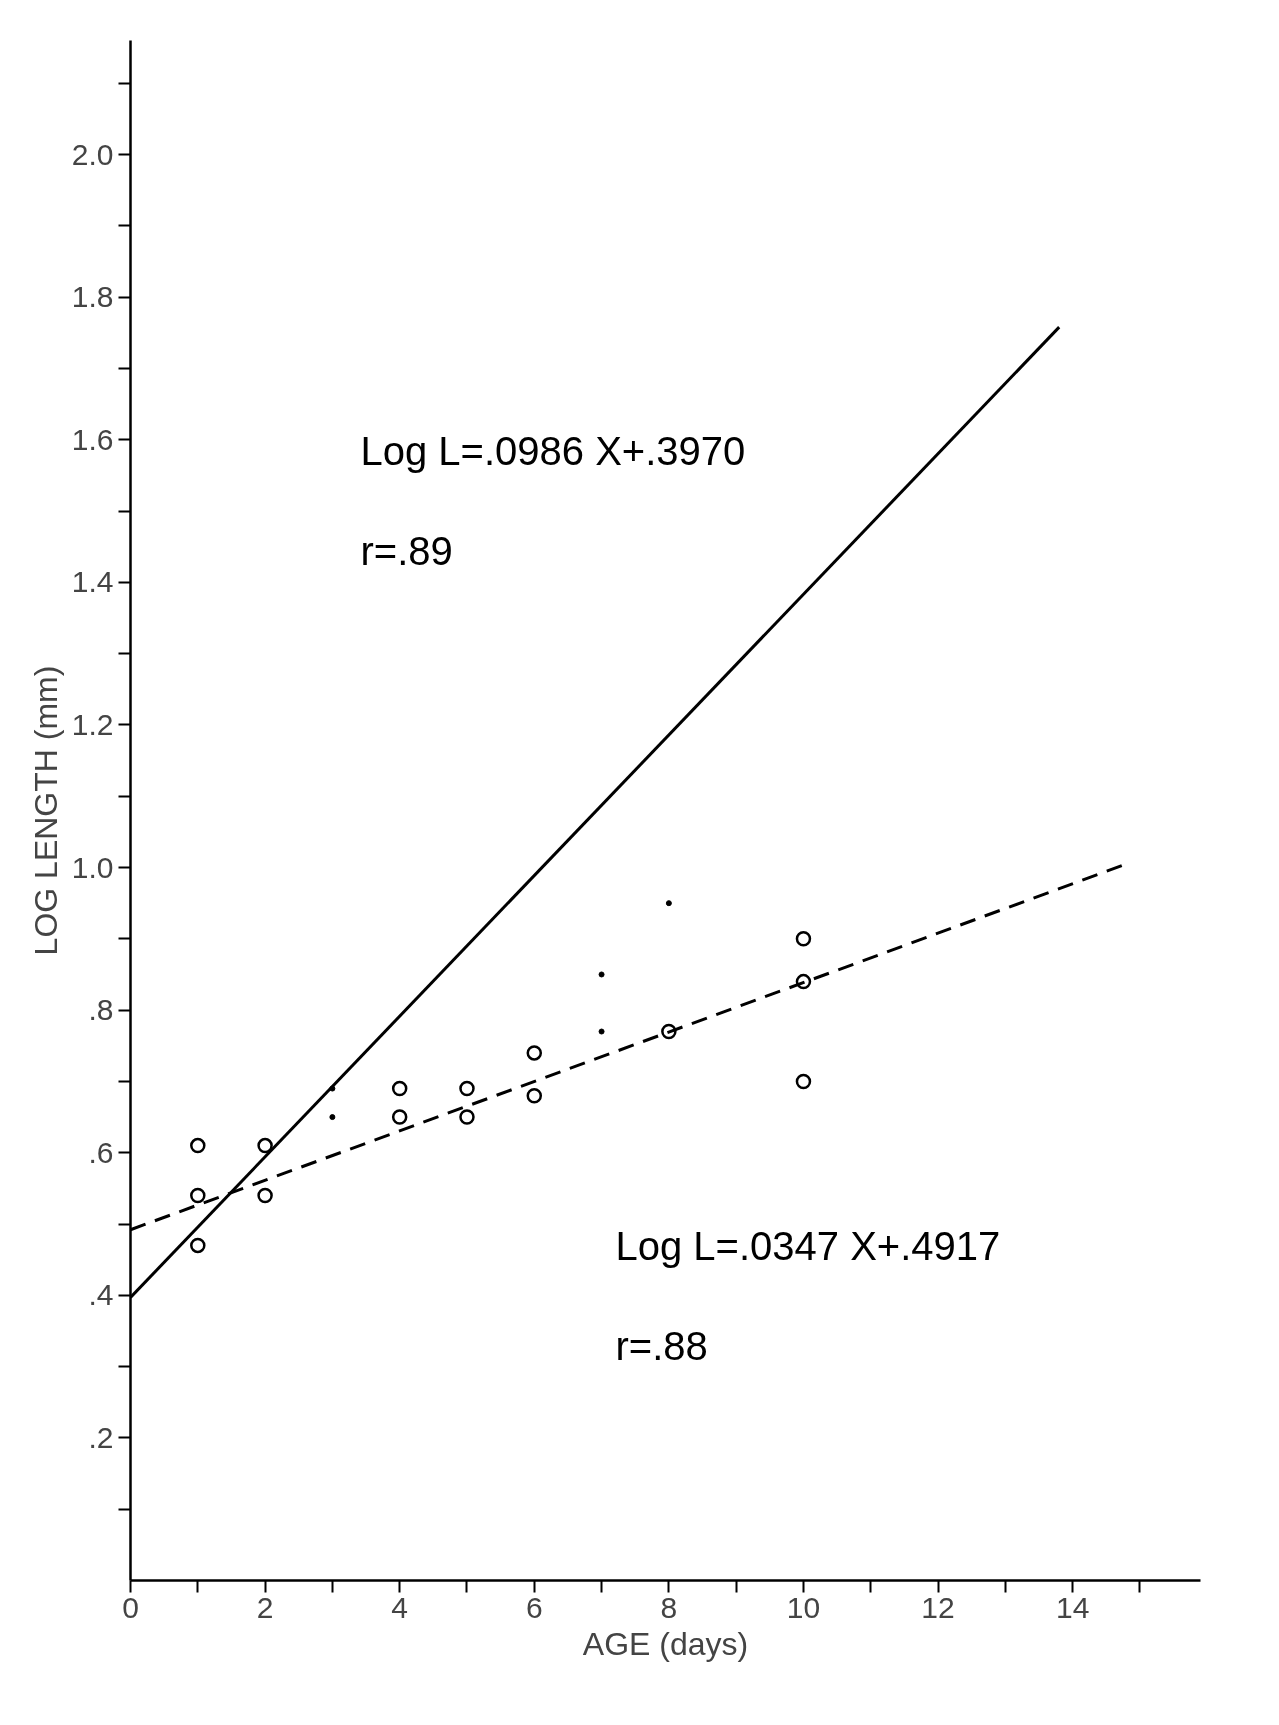 The height and width of the screenshot is (1725, 1279). I want to click on y-tick-label: 1.0, so click(92, 867).